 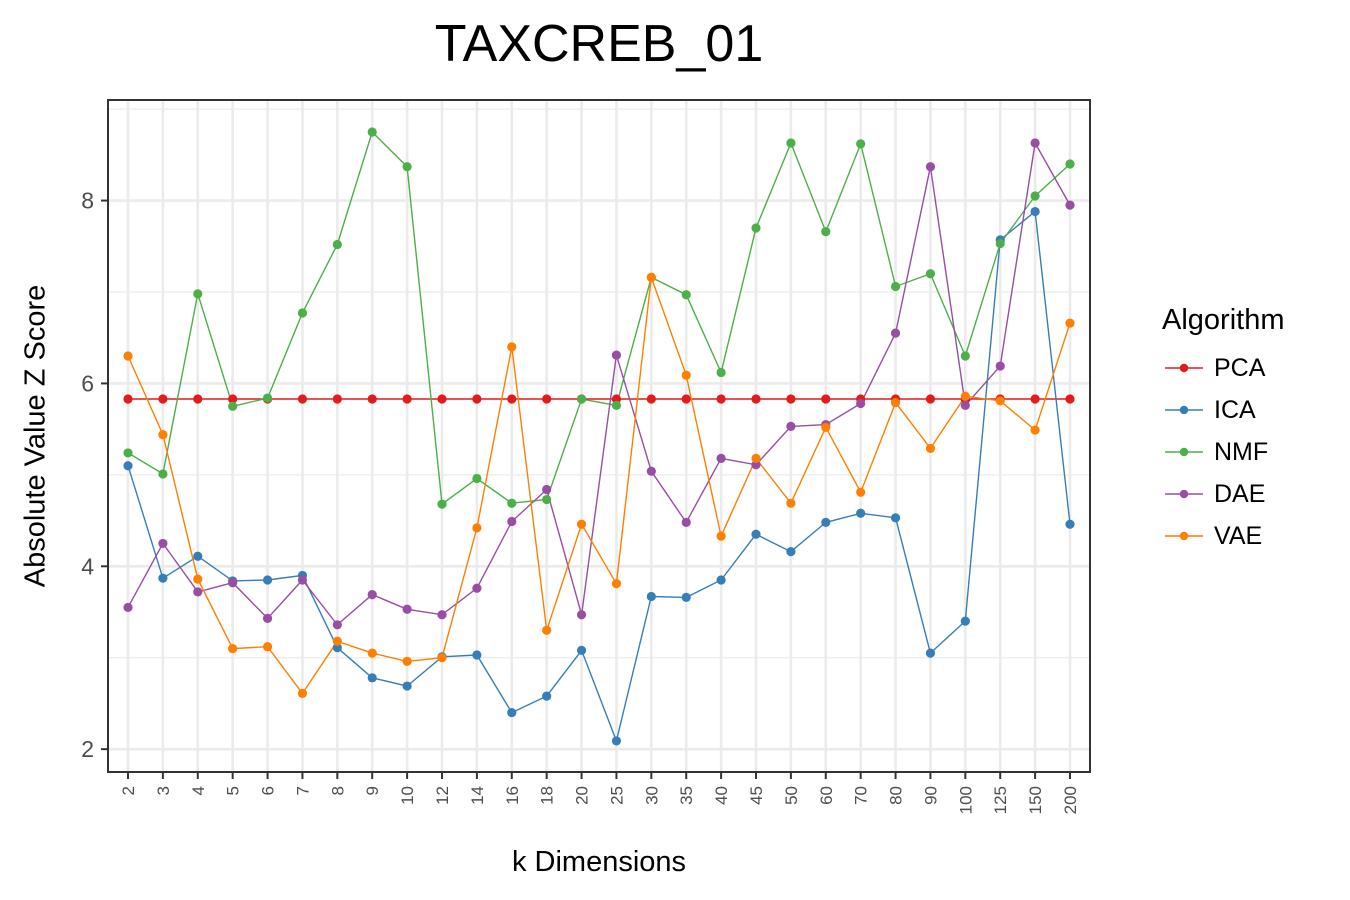 What do you see at coordinates (163, 790) in the screenshot?
I see `x-tick-label: 3` at bounding box center [163, 790].